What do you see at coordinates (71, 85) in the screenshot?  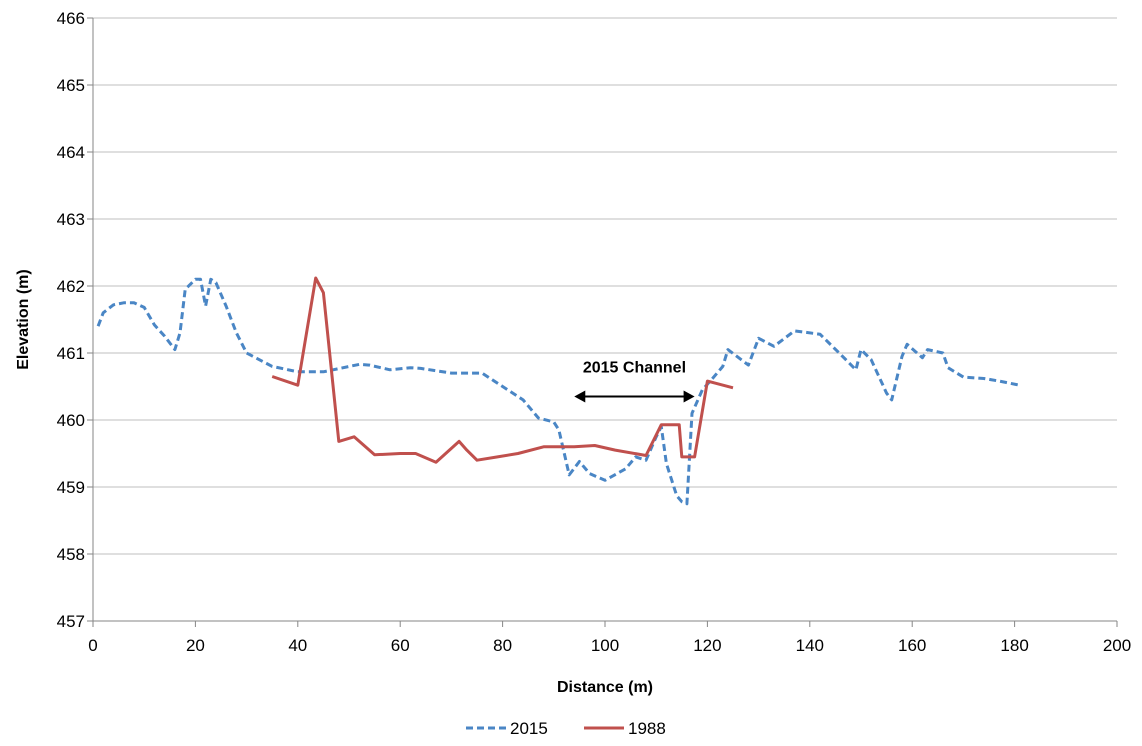 I see `y-tick-label: 465` at bounding box center [71, 85].